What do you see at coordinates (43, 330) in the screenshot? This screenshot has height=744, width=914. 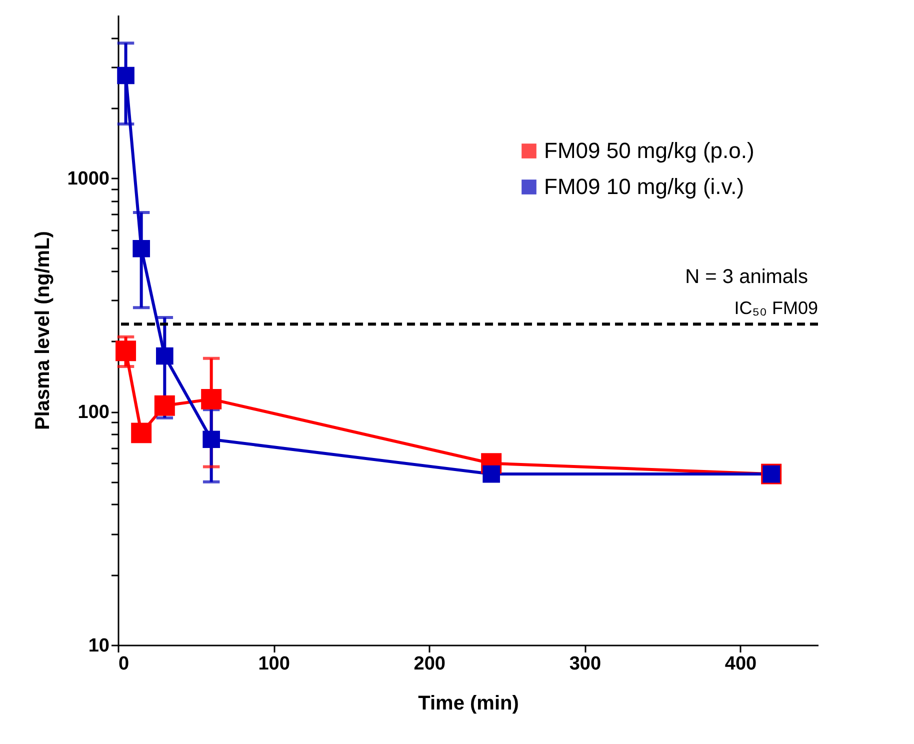 I see `y-axis-title: Plasma level (ng/mL)` at bounding box center [43, 330].